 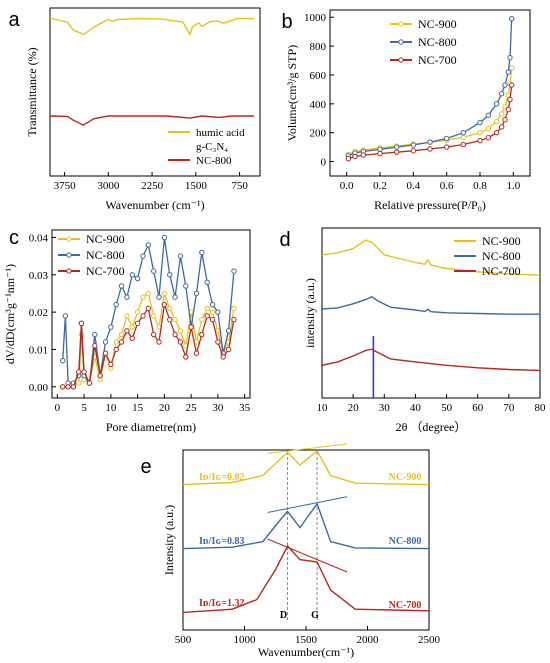 What do you see at coordinates (108, 186) in the screenshot?
I see `x-tick-label: 3000` at bounding box center [108, 186].